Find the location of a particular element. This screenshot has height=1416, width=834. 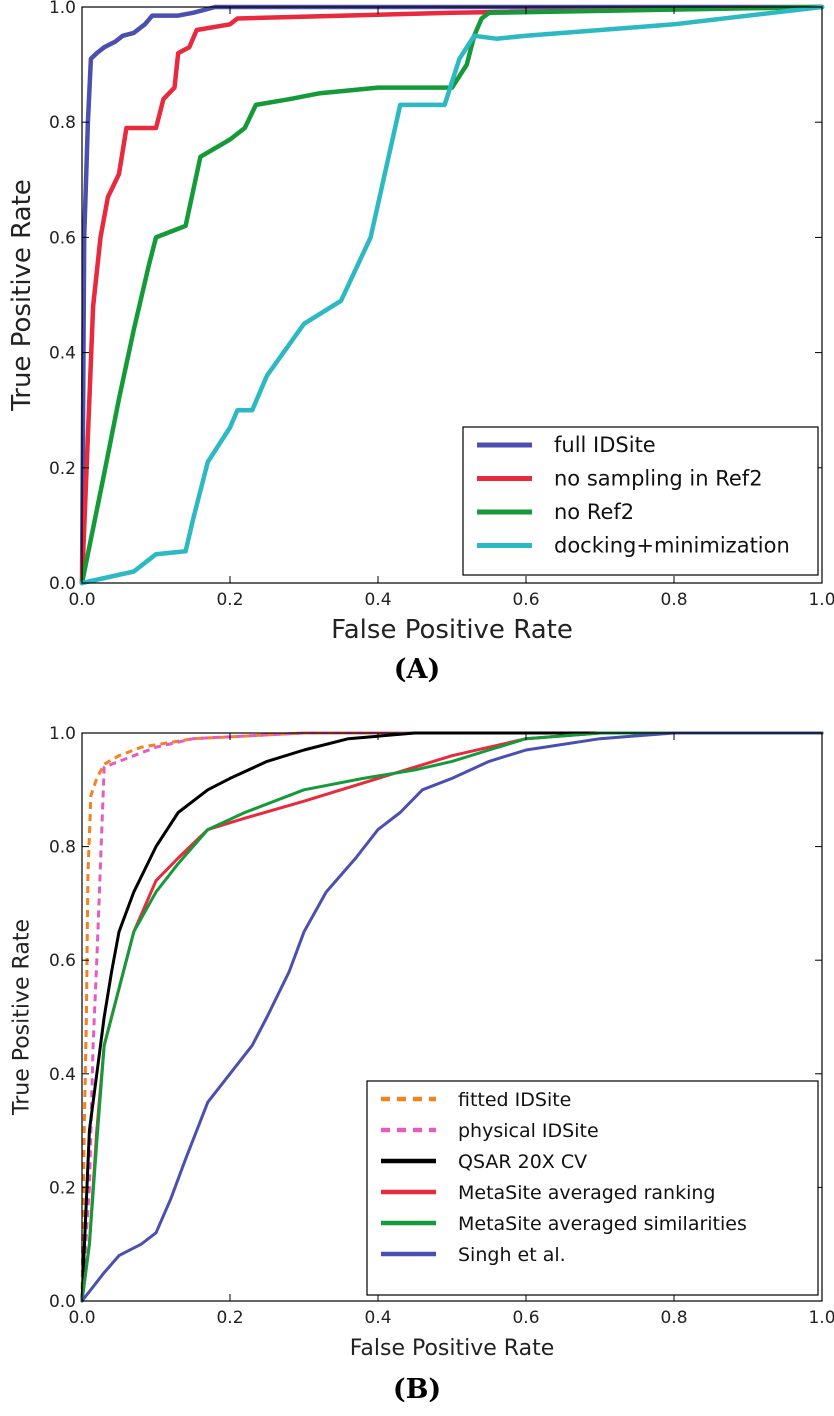

legend-label: MetaSite averaged ranking is located at coordinates (586, 1193).